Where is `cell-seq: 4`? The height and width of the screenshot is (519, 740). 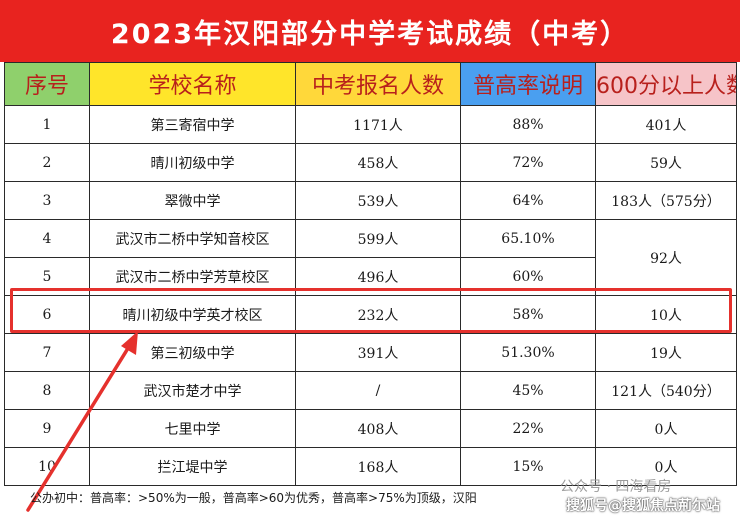
cell-seq: 4 is located at coordinates (47, 238).